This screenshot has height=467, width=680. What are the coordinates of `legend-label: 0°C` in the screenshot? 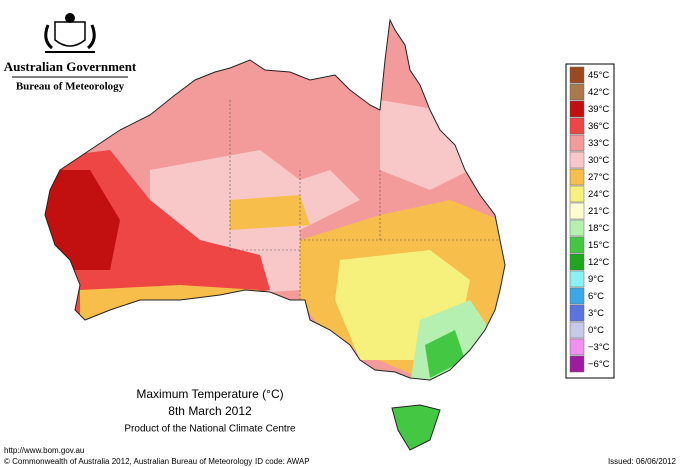 It's located at (596, 330).